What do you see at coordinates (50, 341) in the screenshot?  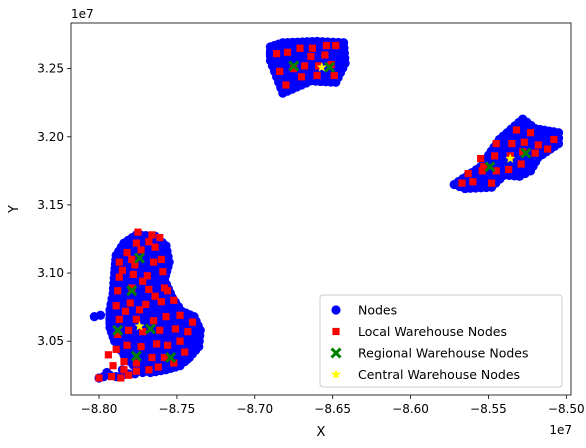 I see `y-tick-label: 3.05` at bounding box center [50, 341].